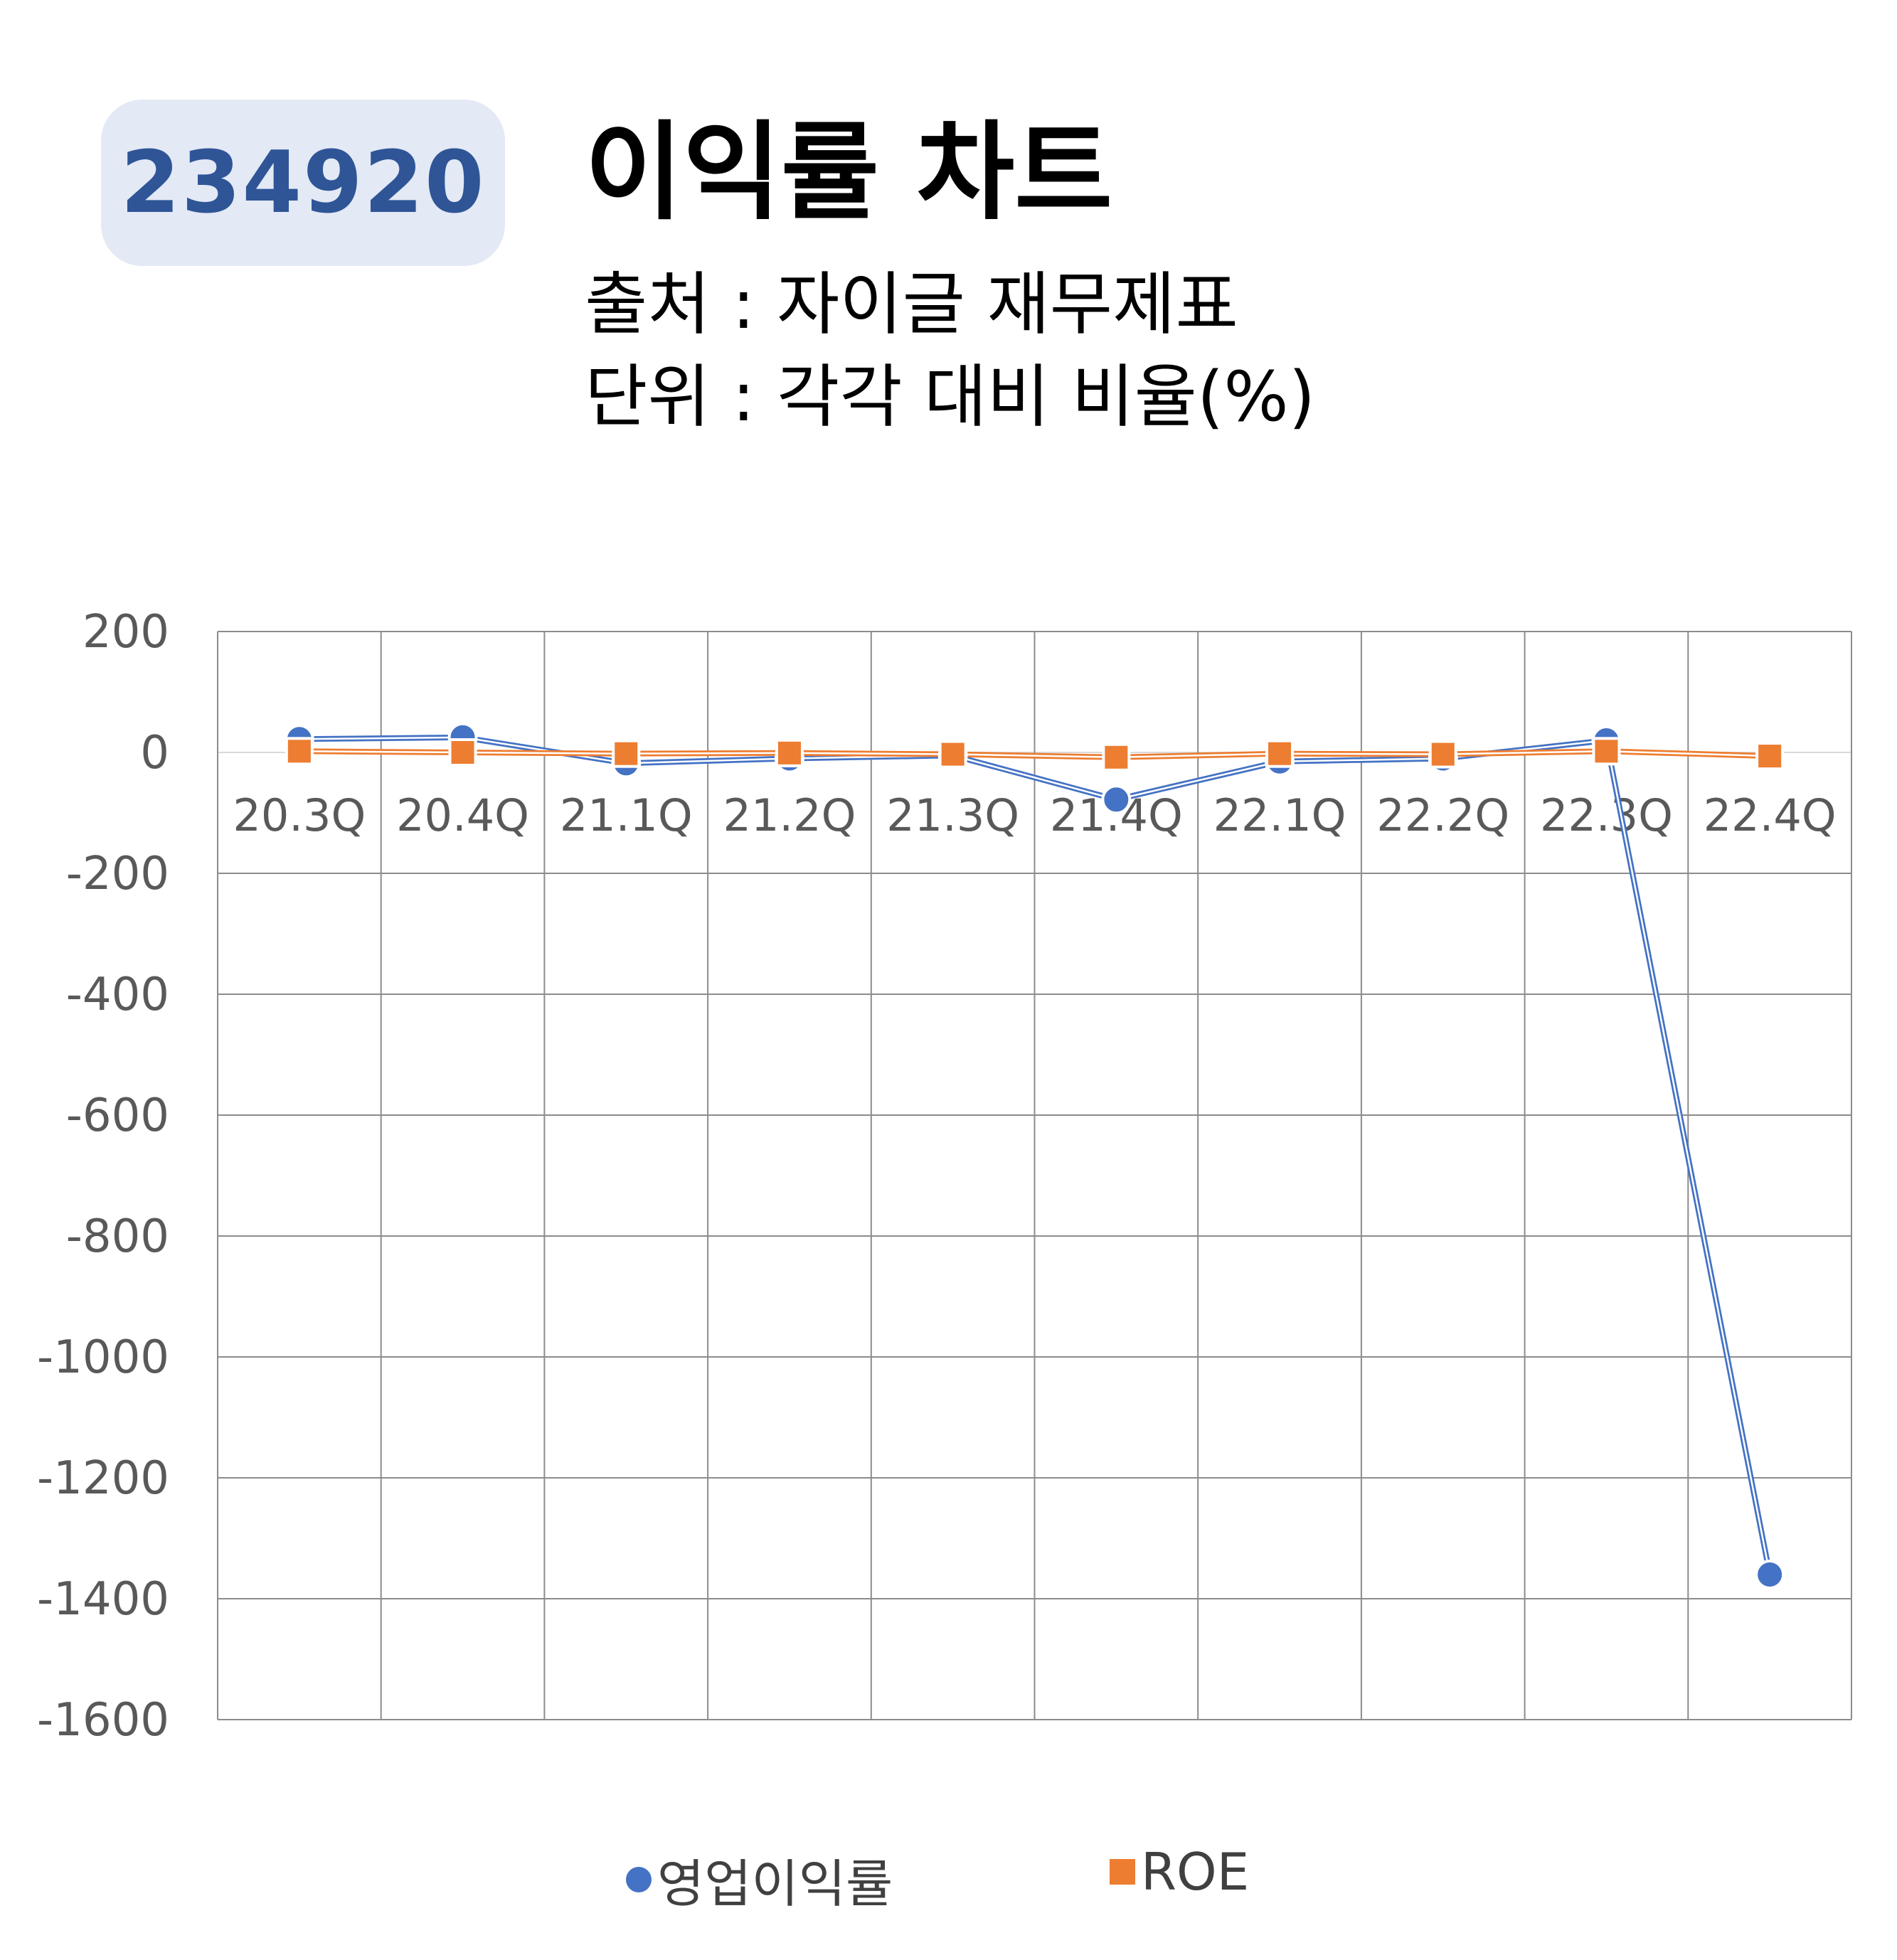 The height and width of the screenshot is (1960, 1897). I want to click on x-tick-label: 21.1Q, so click(626, 815).